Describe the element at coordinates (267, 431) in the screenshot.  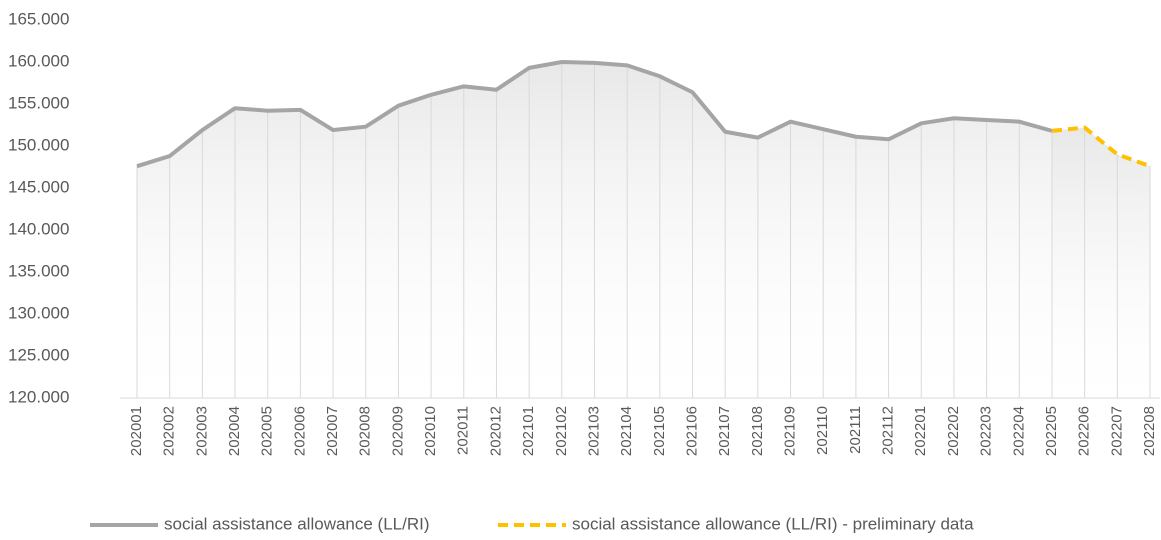
I see `x-tick-label: 202005` at that location.